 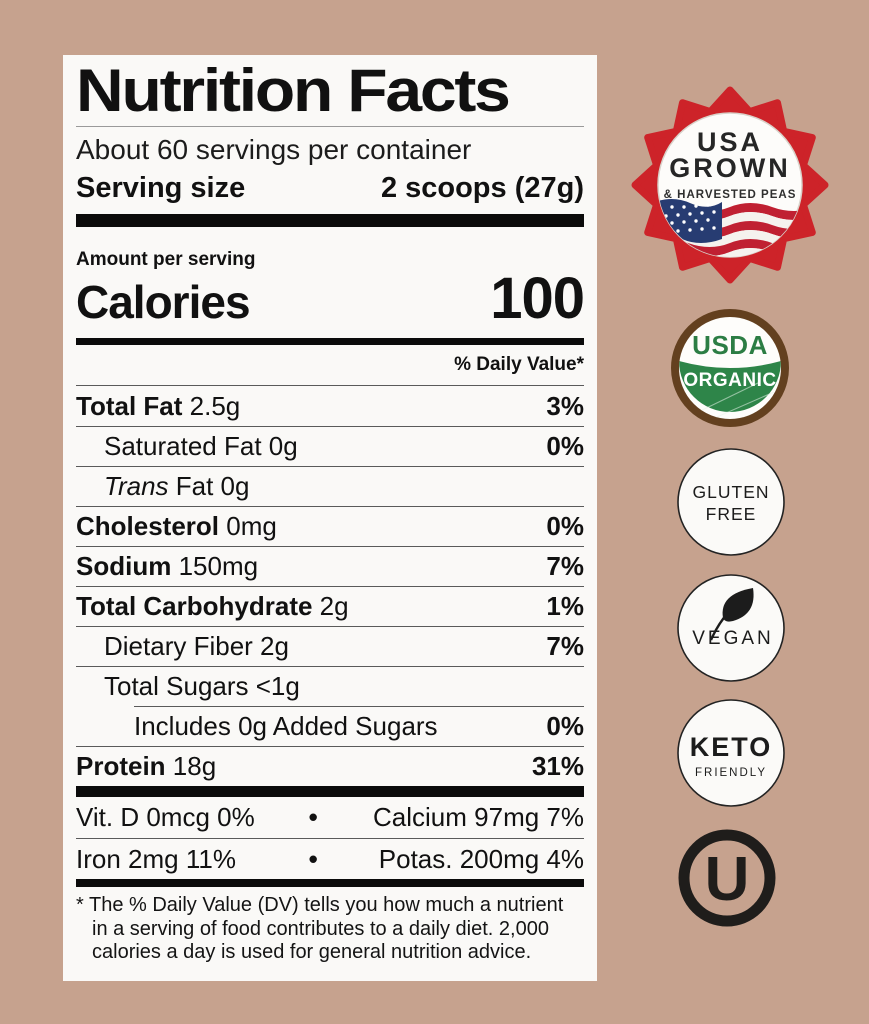 I want to click on title-divider, so click(x=330, y=126).